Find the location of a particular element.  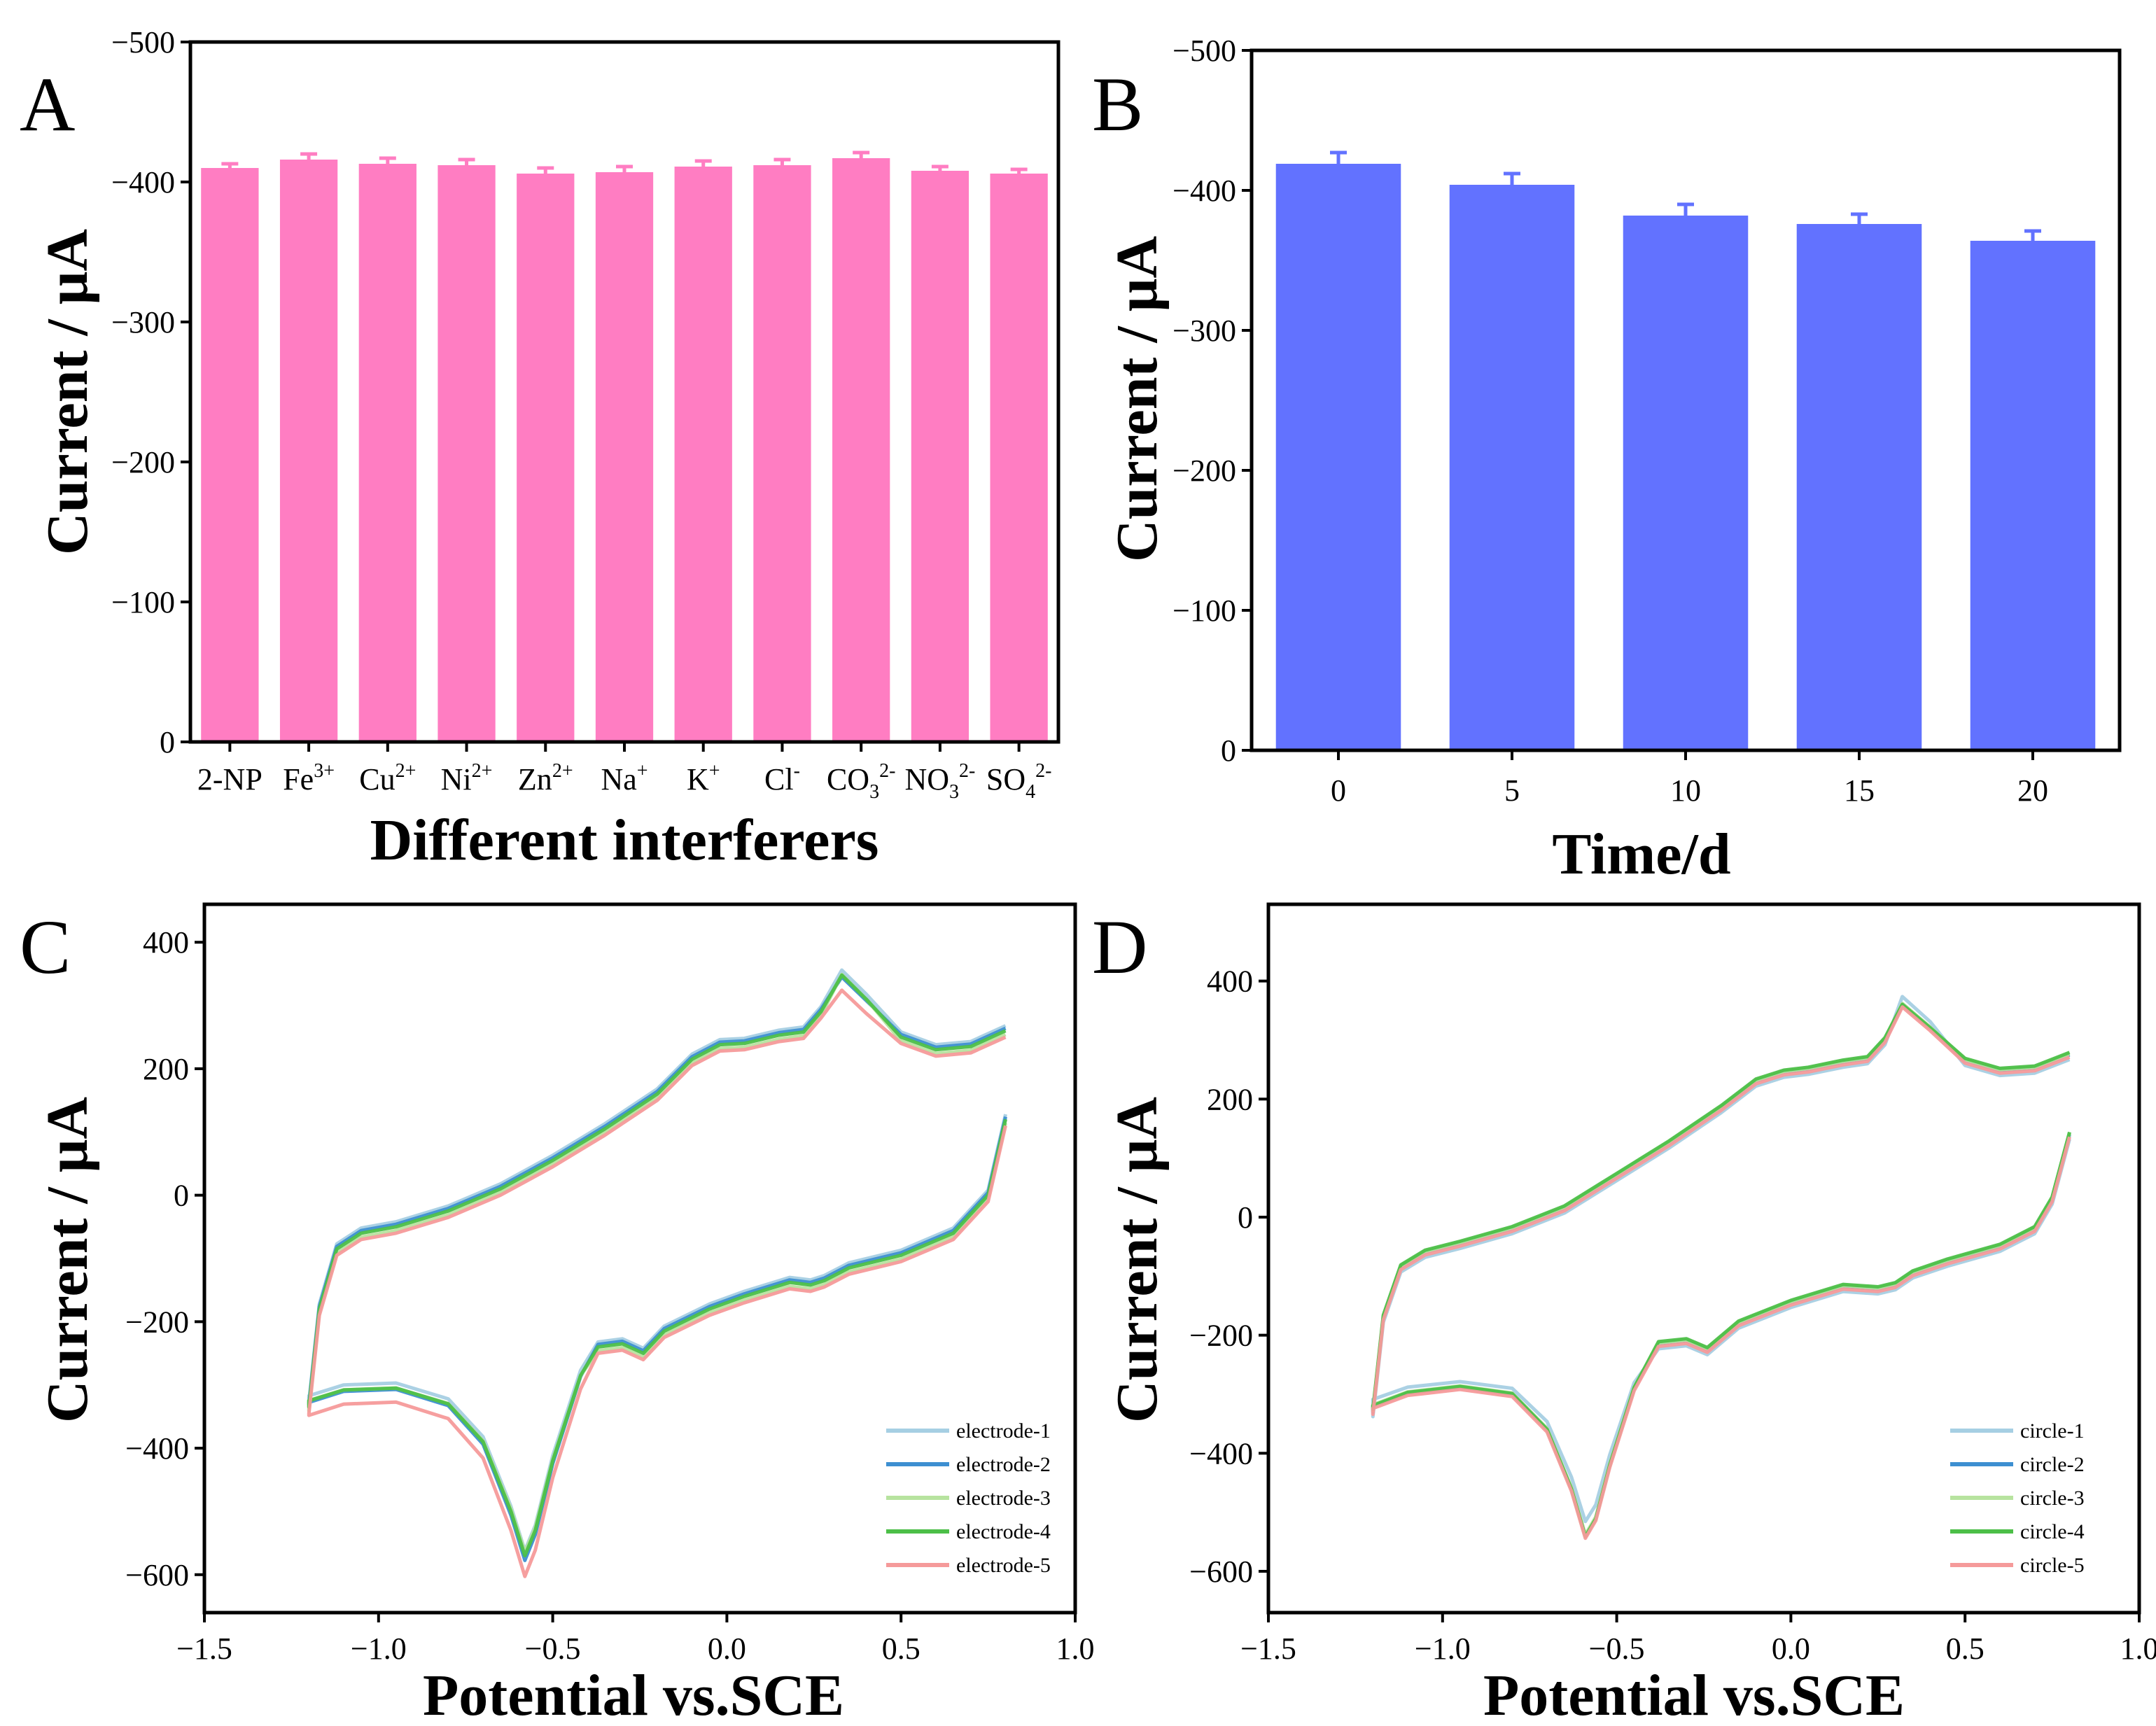

panel-b-y-tick-label: −200 is located at coordinates (1204, 471).